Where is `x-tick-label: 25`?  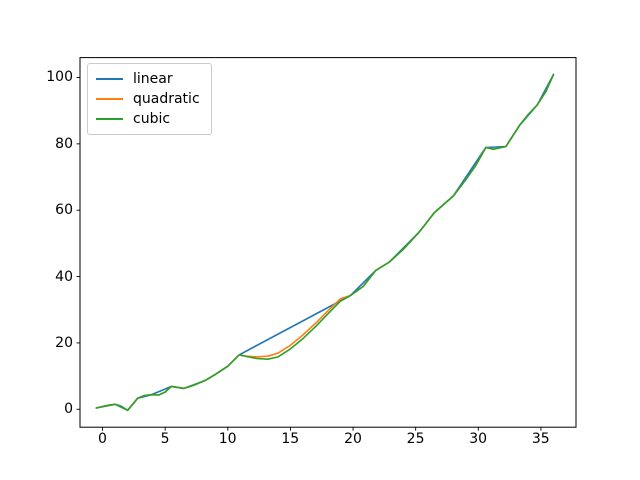 x-tick-label: 25 is located at coordinates (415, 439).